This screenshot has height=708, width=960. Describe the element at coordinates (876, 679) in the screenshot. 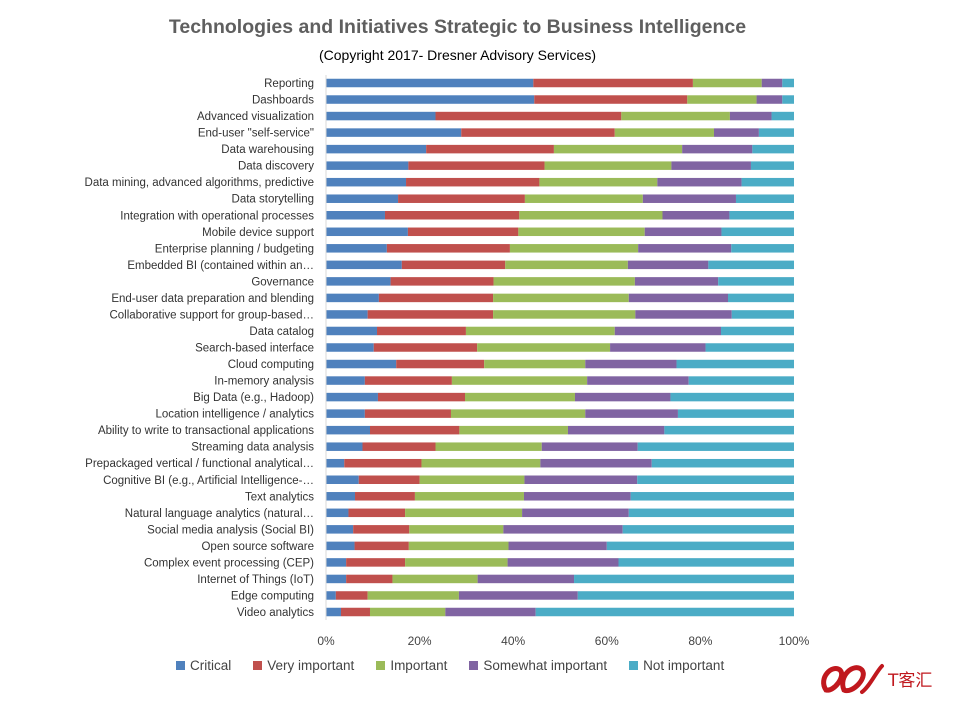

I see `watermark-logo: T客汇` at that location.